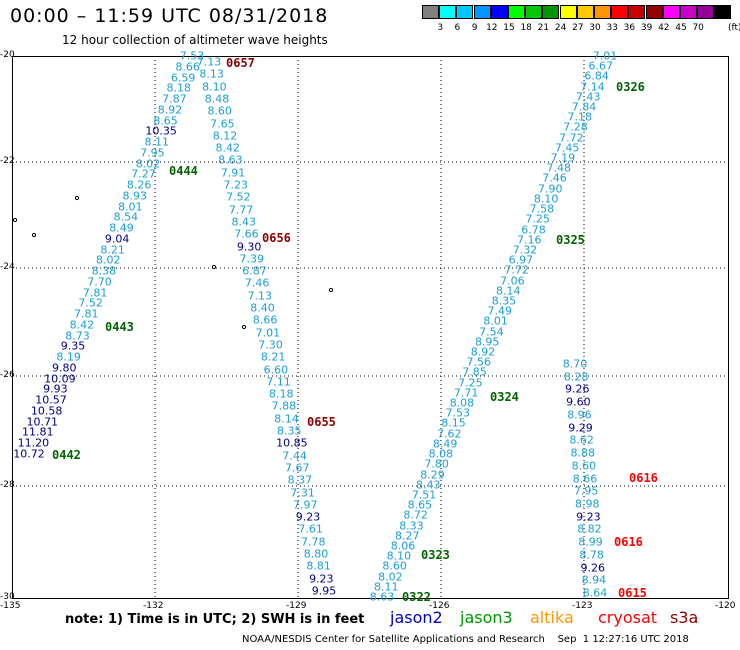 The width and height of the screenshot is (740, 650). Describe the element at coordinates (512, 281) in the screenshot. I see `wave-height-value: 7.06` at that location.